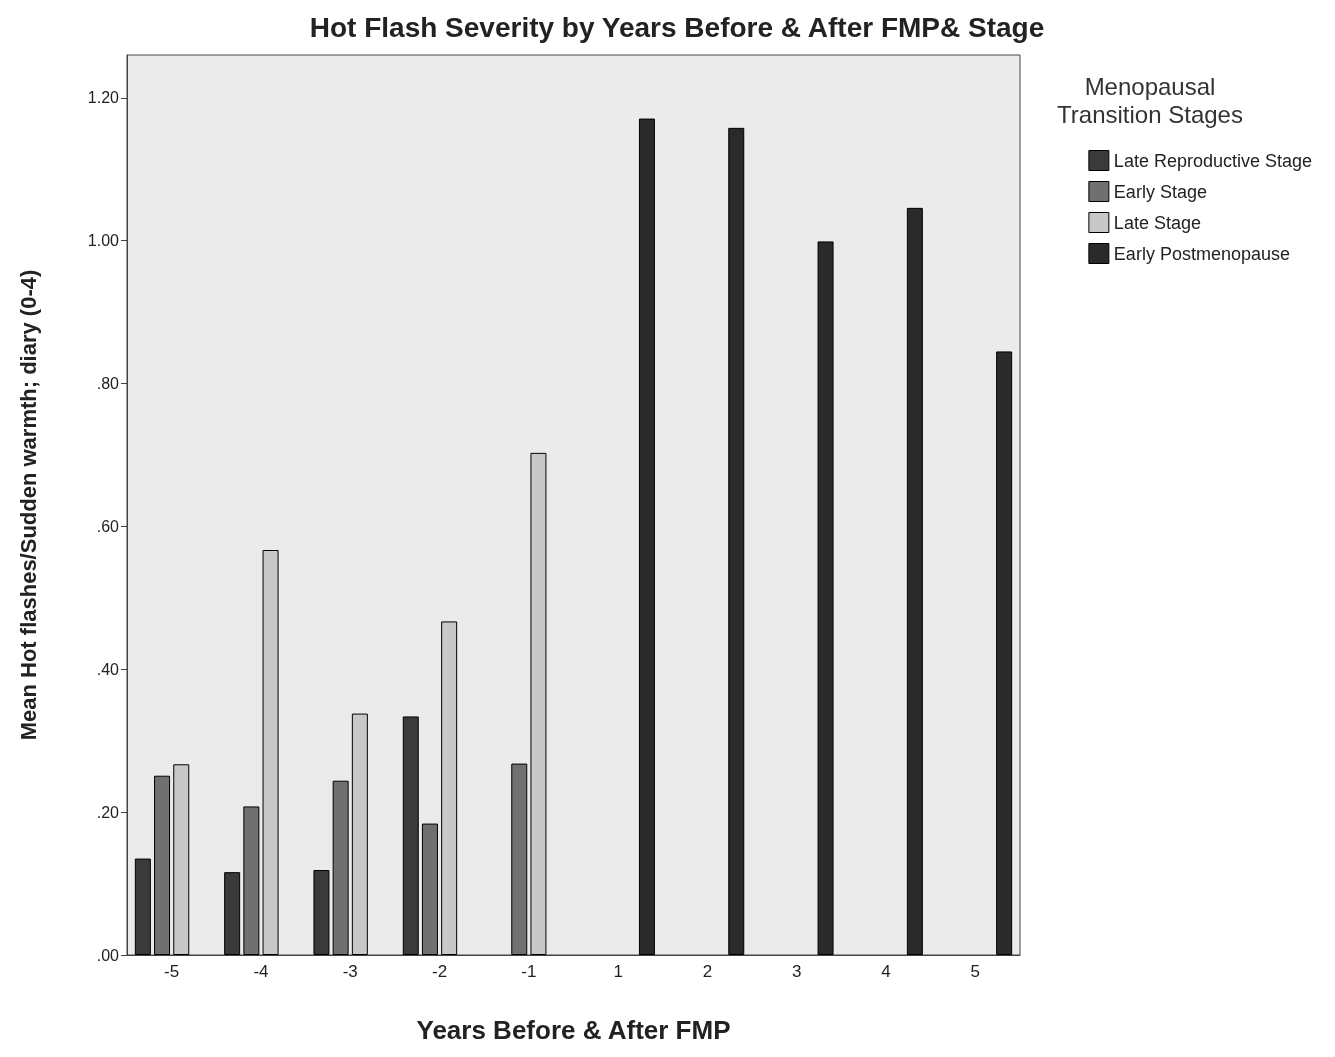  What do you see at coordinates (975, 971) in the screenshot?
I see `x-tick-label: 5` at bounding box center [975, 971].